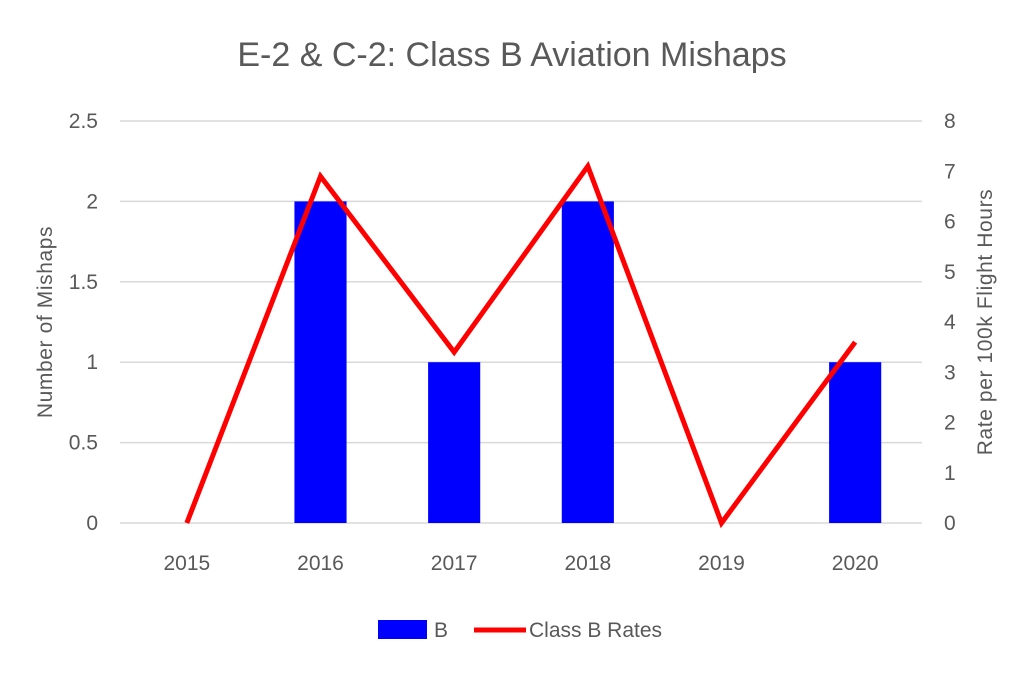 This screenshot has width=1017, height=682. What do you see at coordinates (950, 171) in the screenshot?
I see `y2-tick-label: 7` at bounding box center [950, 171].